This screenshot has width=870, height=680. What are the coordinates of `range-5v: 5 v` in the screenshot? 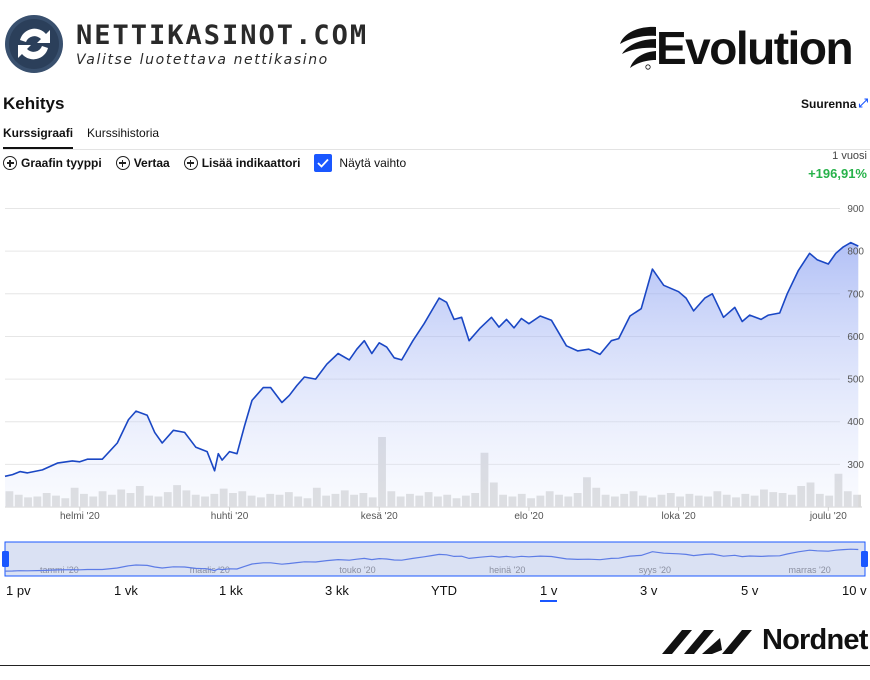 It's located at (750, 590).